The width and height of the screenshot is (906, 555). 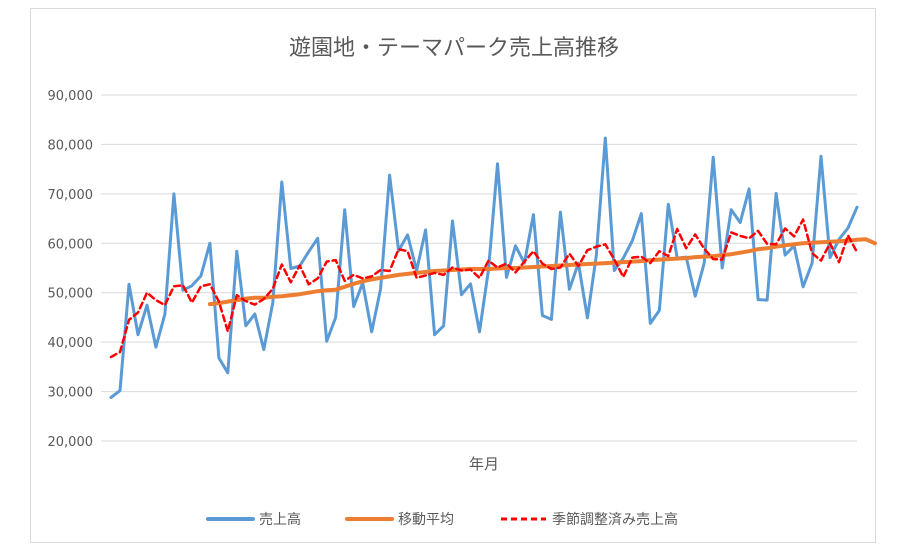 I want to click on legend-label-sales: 売上高, so click(x=280, y=519).